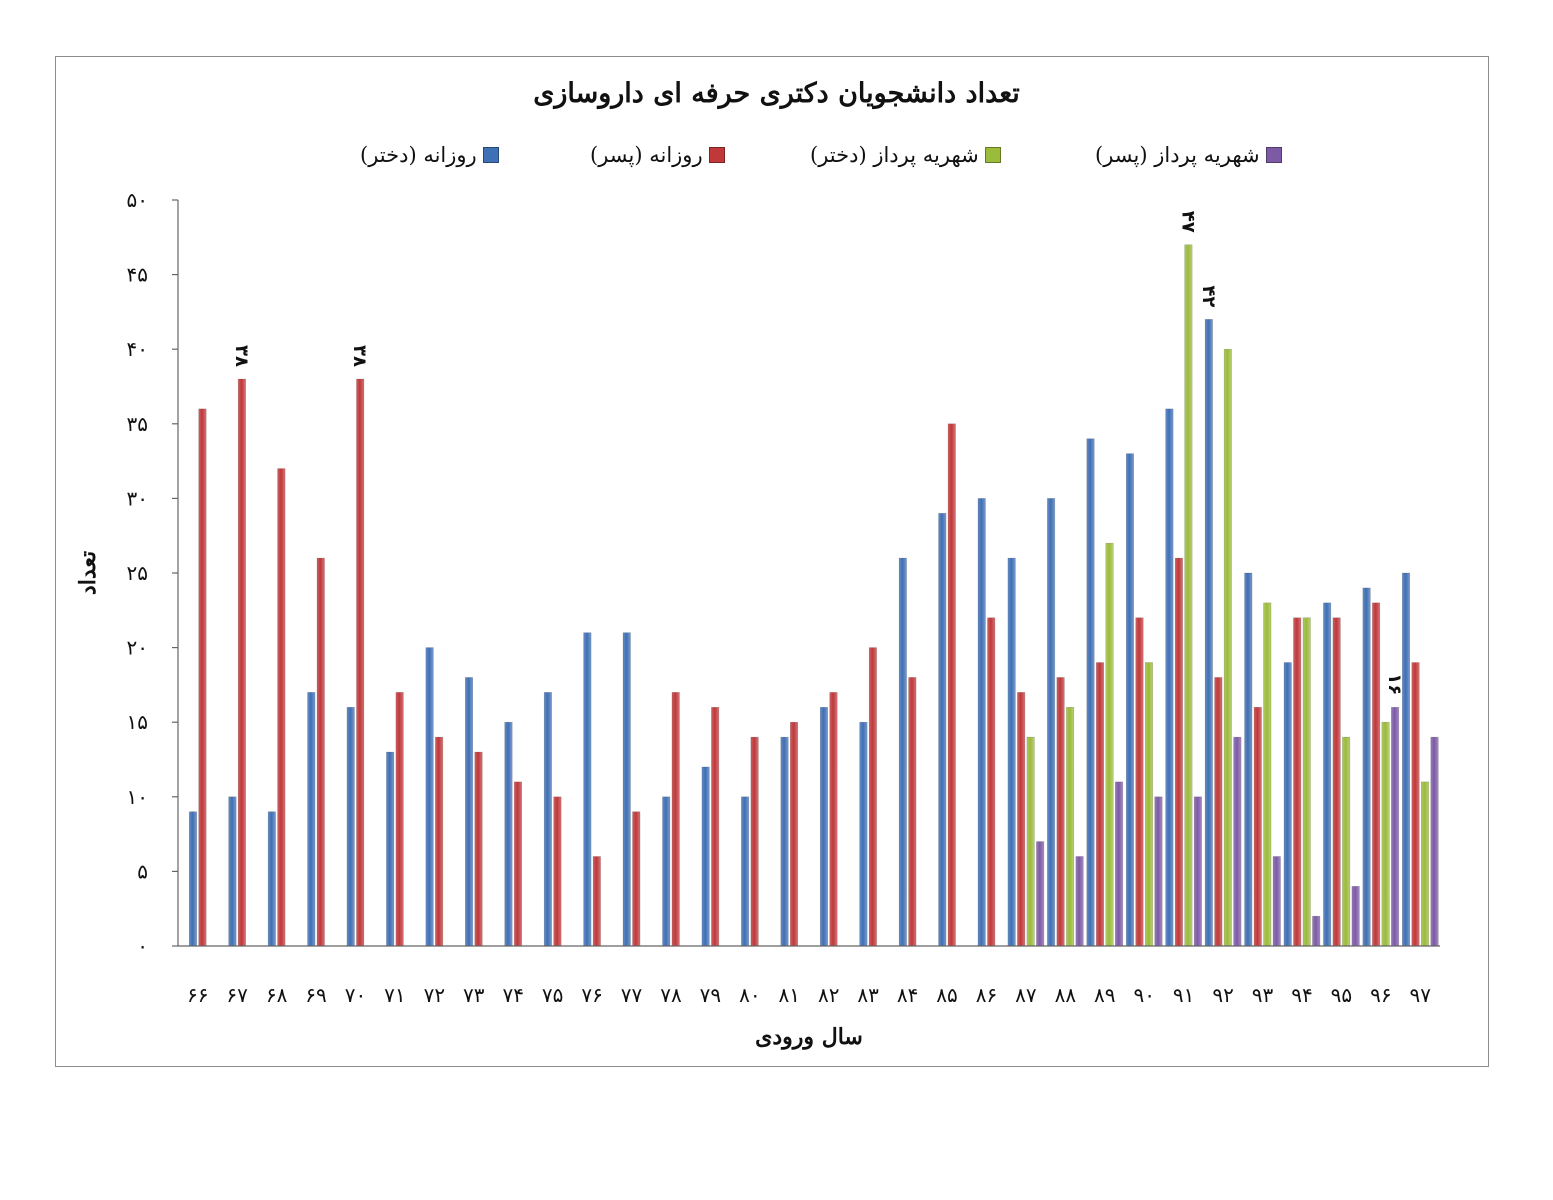  Describe the element at coordinates (237, 995) in the screenshot. I see `x-tick-label: ۶۷` at that location.